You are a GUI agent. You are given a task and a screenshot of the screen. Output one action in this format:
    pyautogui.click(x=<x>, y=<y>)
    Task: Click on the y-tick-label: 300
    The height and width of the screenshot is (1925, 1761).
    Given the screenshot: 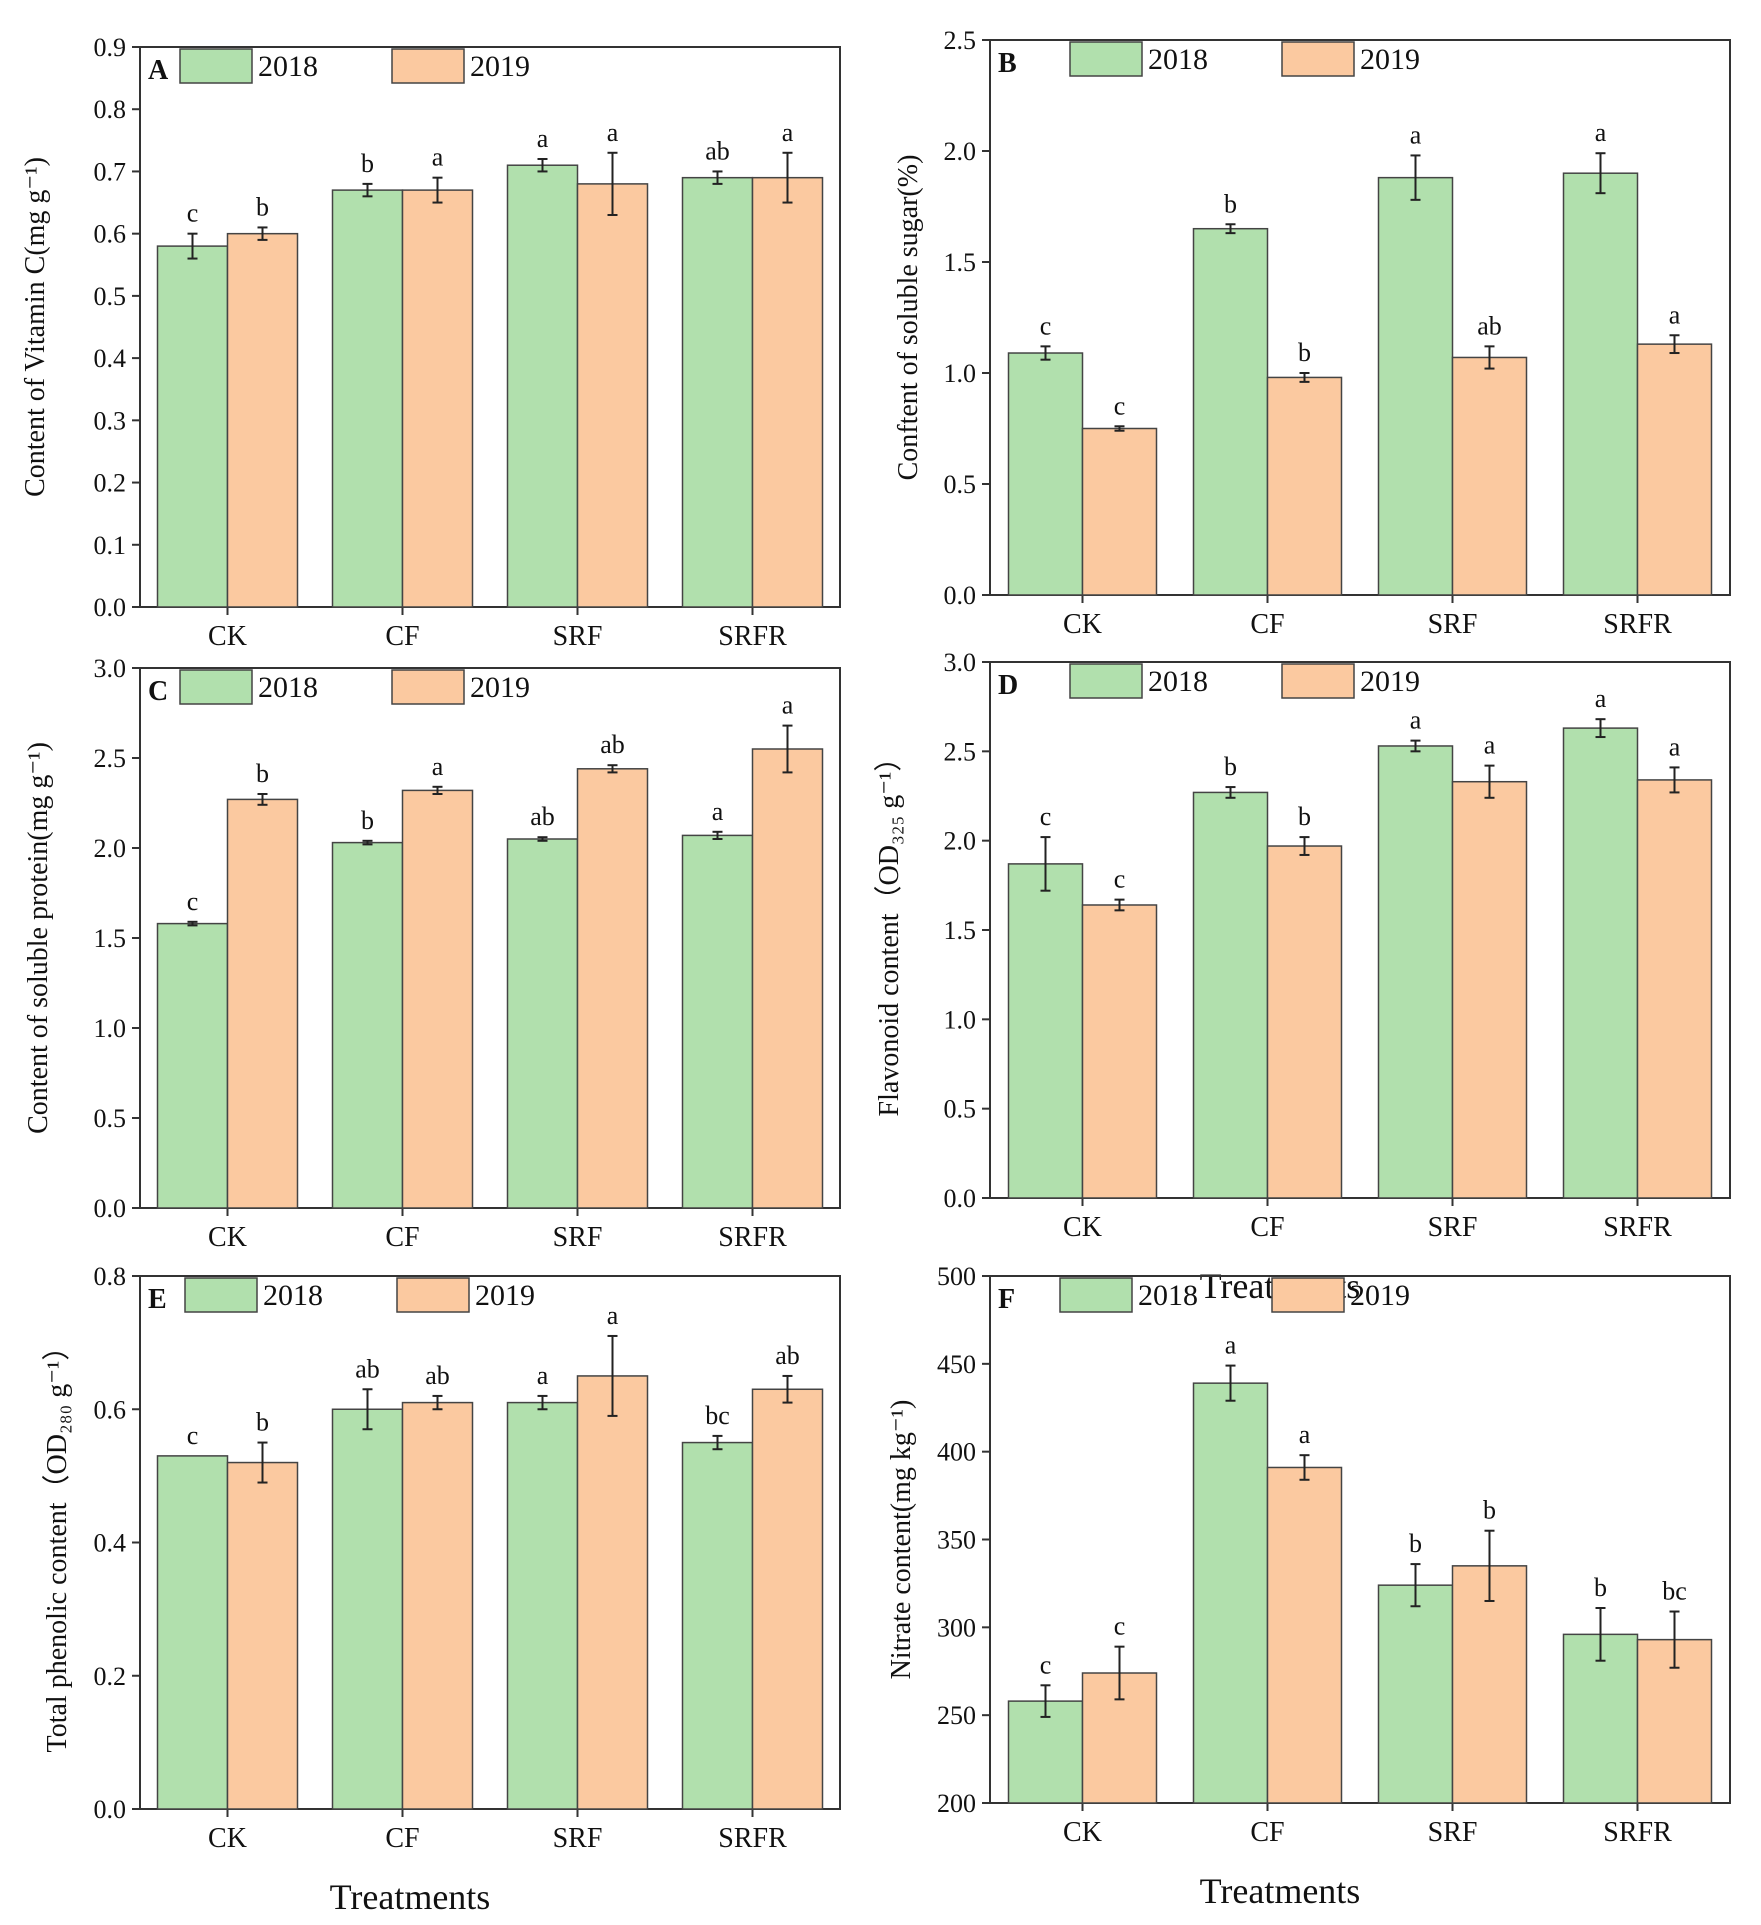 What is the action you would take?
    pyautogui.click(x=956, y=1627)
    